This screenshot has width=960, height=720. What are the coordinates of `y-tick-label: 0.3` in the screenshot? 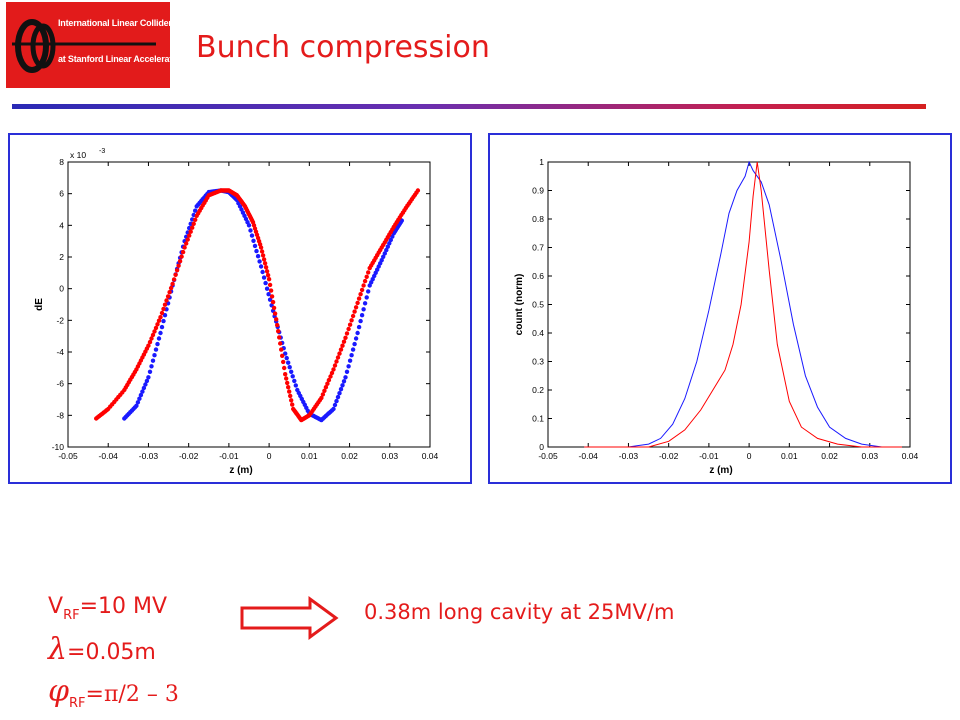 It's located at (538, 362).